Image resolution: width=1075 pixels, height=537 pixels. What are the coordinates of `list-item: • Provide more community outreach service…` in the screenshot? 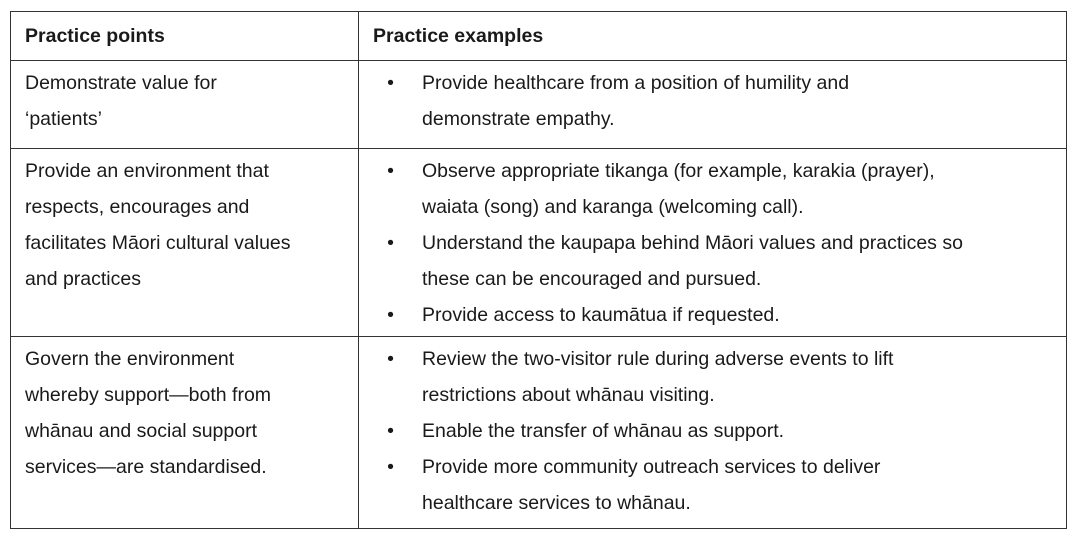 It's located at (712, 485).